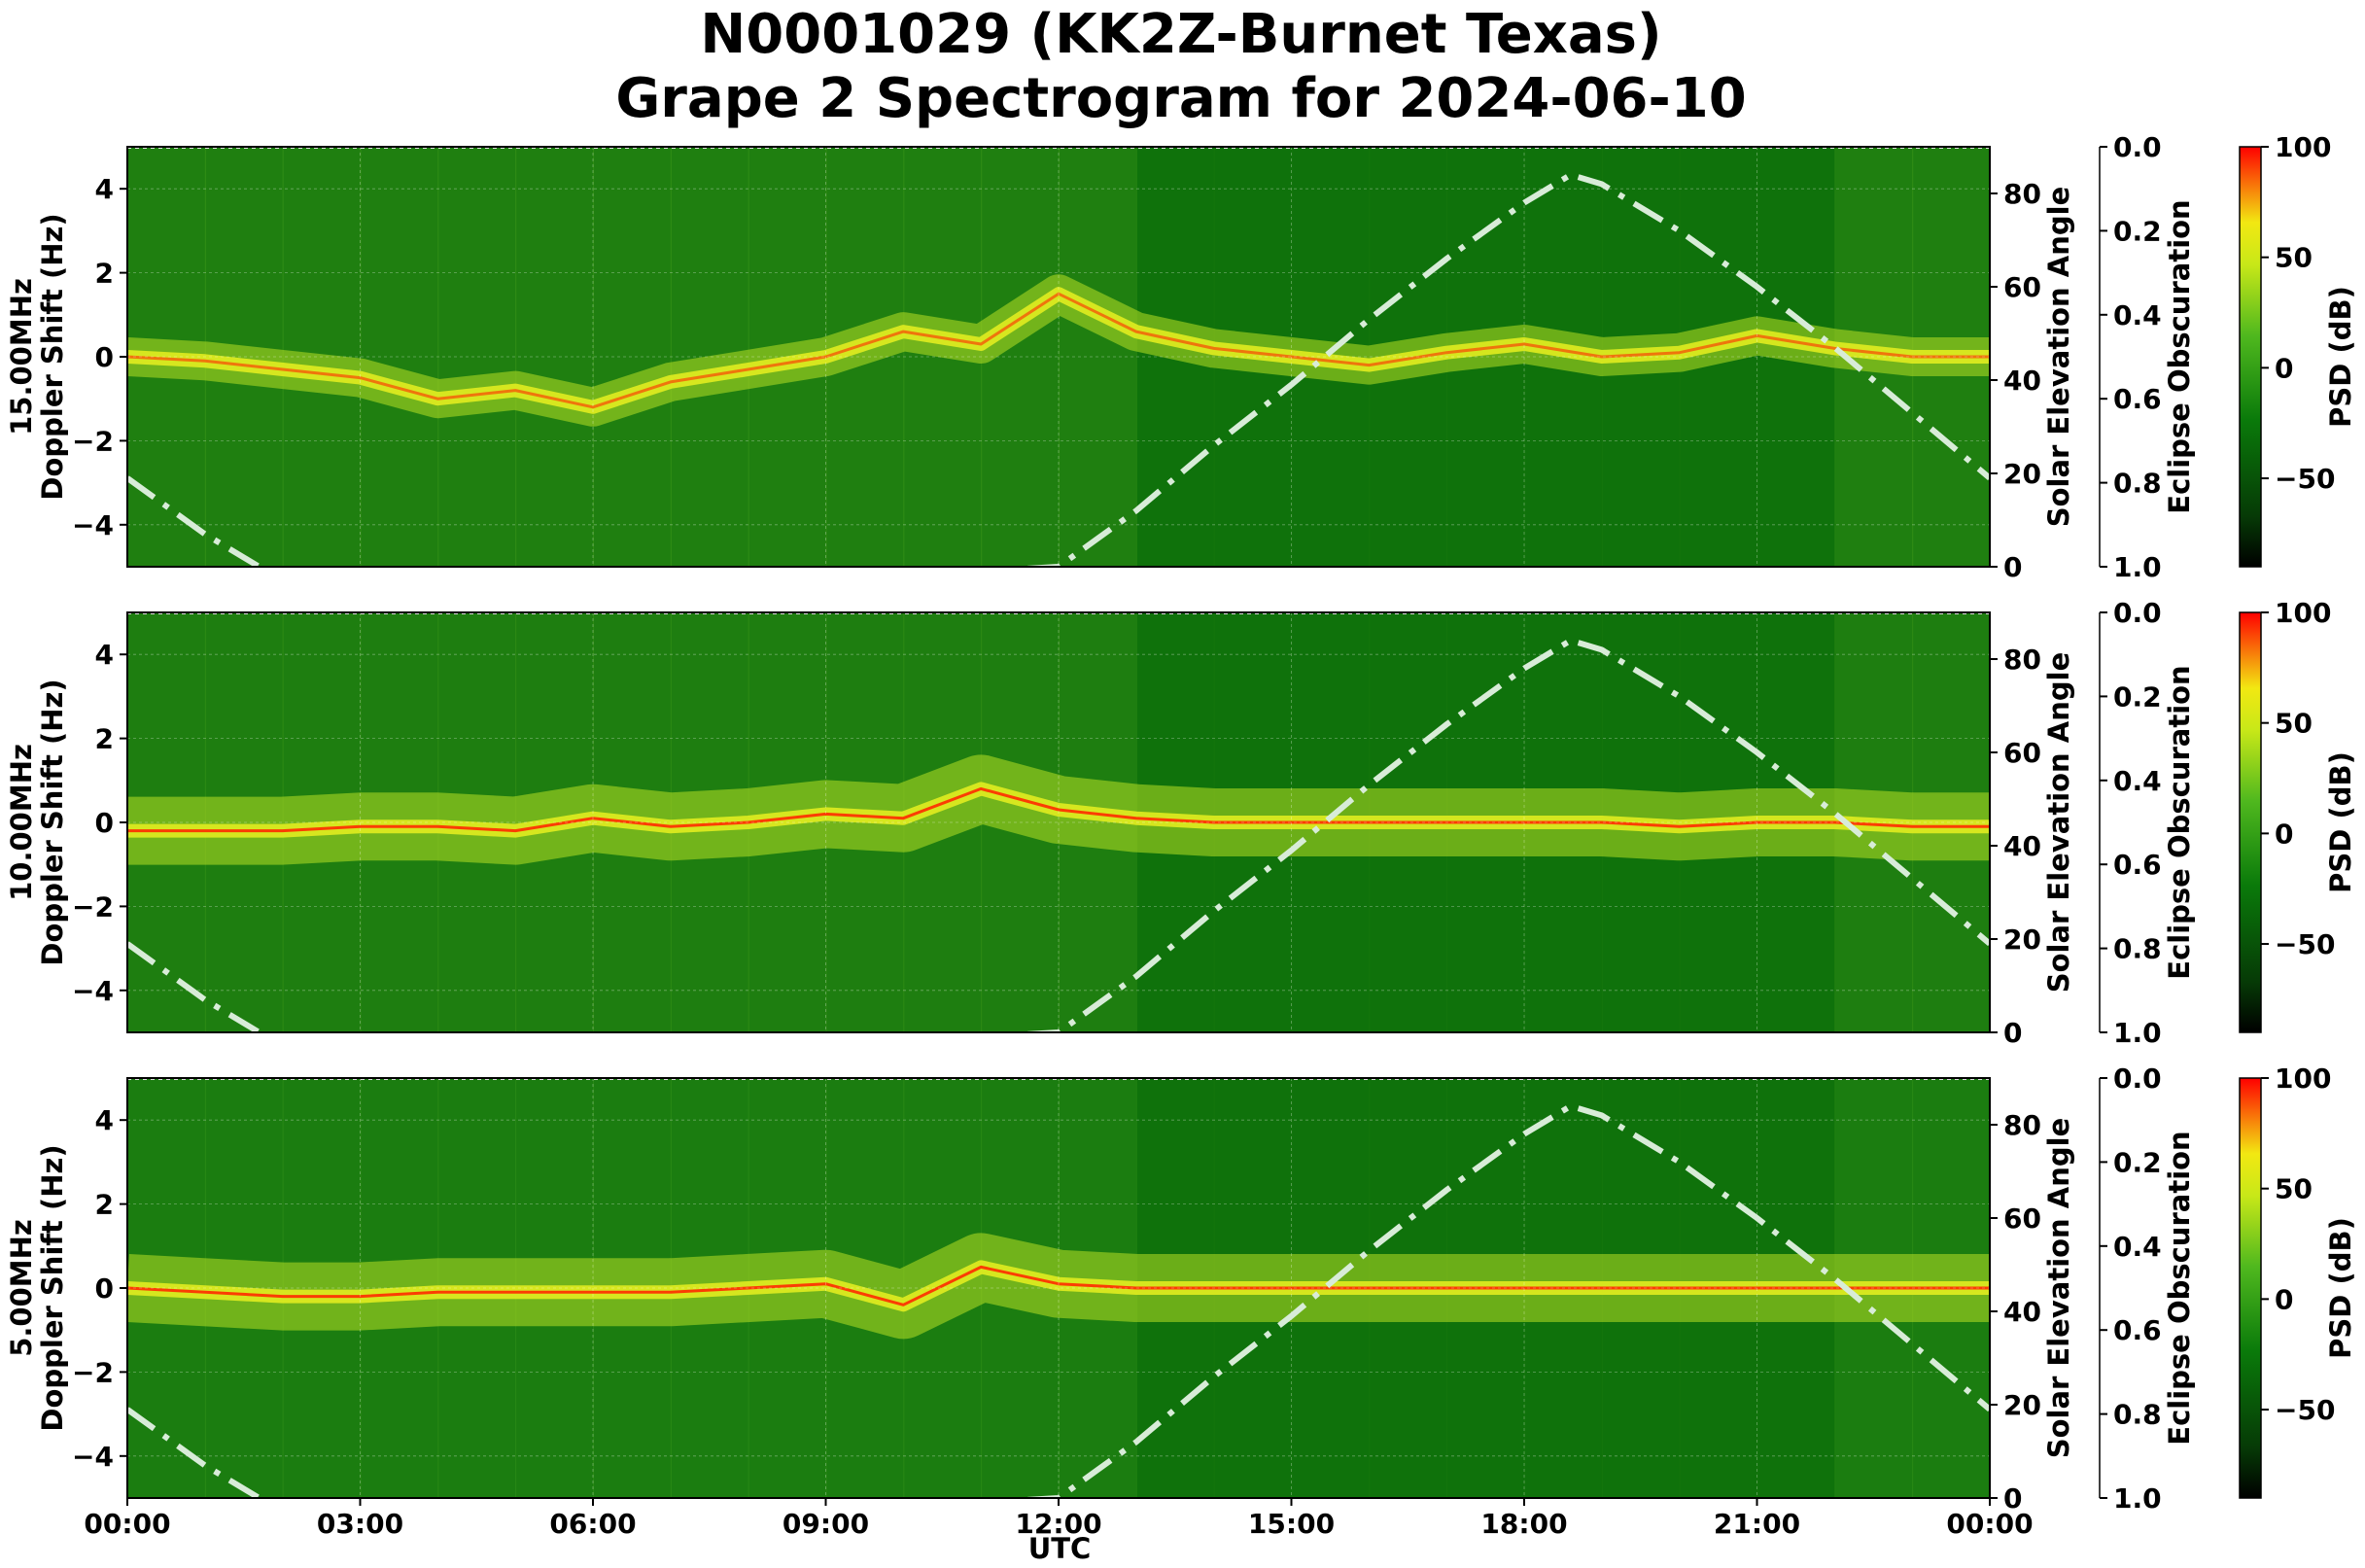 The height and width of the screenshot is (1568, 2365). What do you see at coordinates (21, 822) in the screenshot?
I see `y-axis-label-frequency: 10.00MHz` at bounding box center [21, 822].